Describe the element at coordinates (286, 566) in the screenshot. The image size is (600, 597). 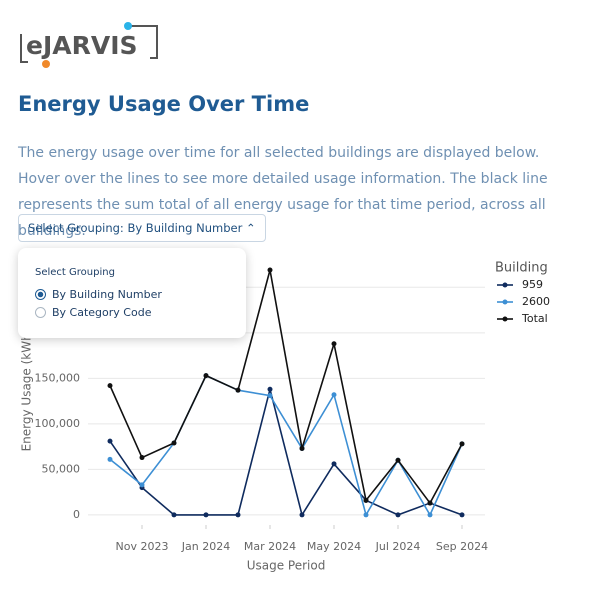
I see `x-axis-label: Usage Period` at that location.